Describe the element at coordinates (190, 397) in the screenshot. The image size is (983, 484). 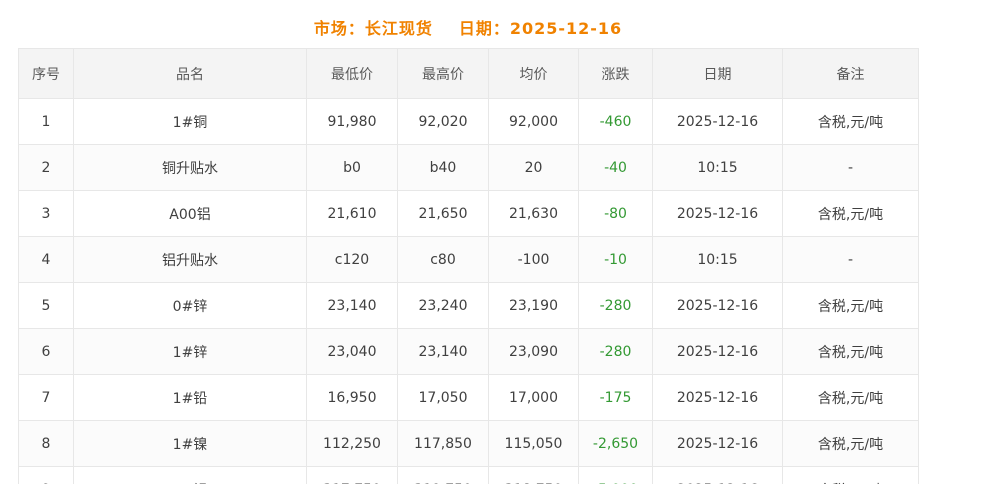
I see `cell-product-name: 1#铅` at that location.